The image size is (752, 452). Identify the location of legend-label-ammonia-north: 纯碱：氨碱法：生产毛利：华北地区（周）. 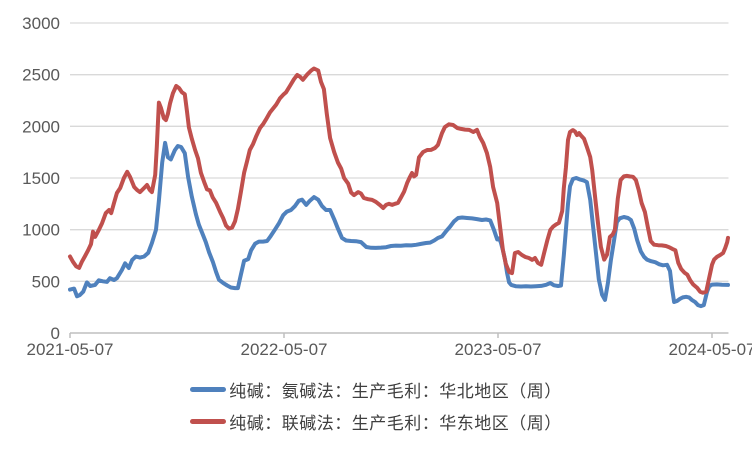
(395, 391).